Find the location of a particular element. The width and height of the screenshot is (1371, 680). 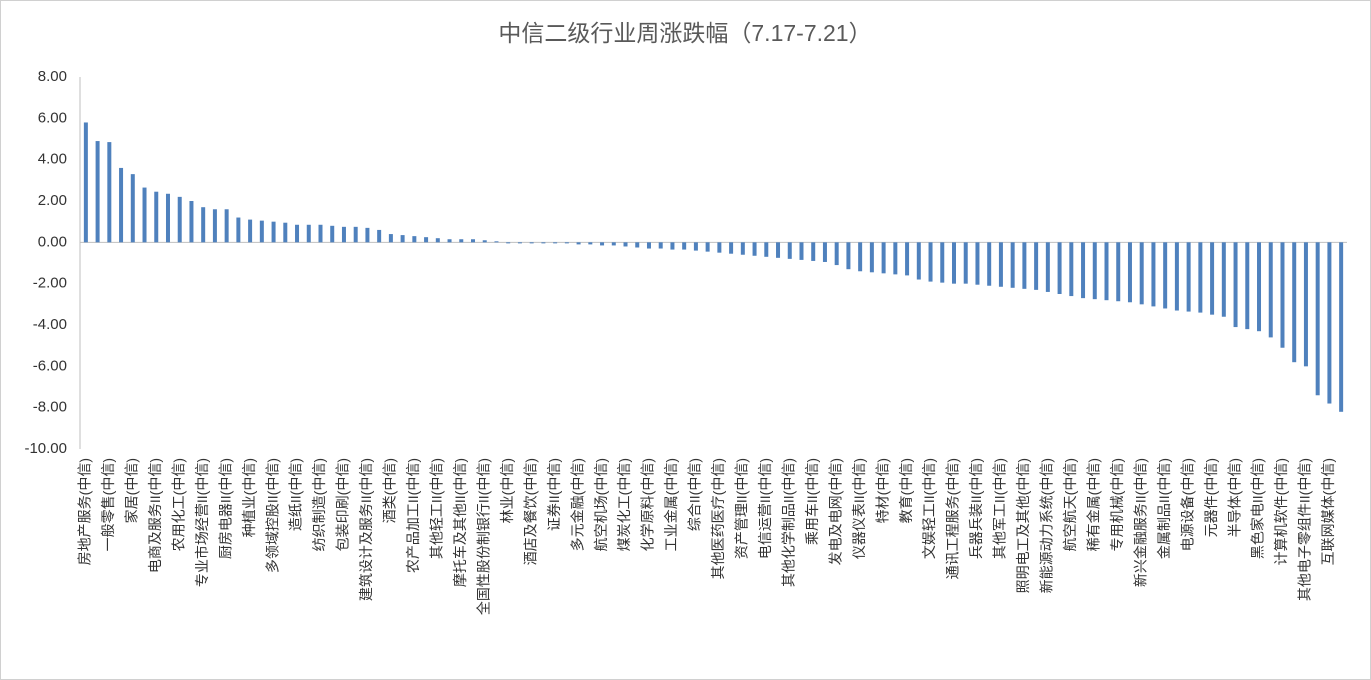

x-tick-label: 房地产服务(中信) is located at coordinates (85, 511).